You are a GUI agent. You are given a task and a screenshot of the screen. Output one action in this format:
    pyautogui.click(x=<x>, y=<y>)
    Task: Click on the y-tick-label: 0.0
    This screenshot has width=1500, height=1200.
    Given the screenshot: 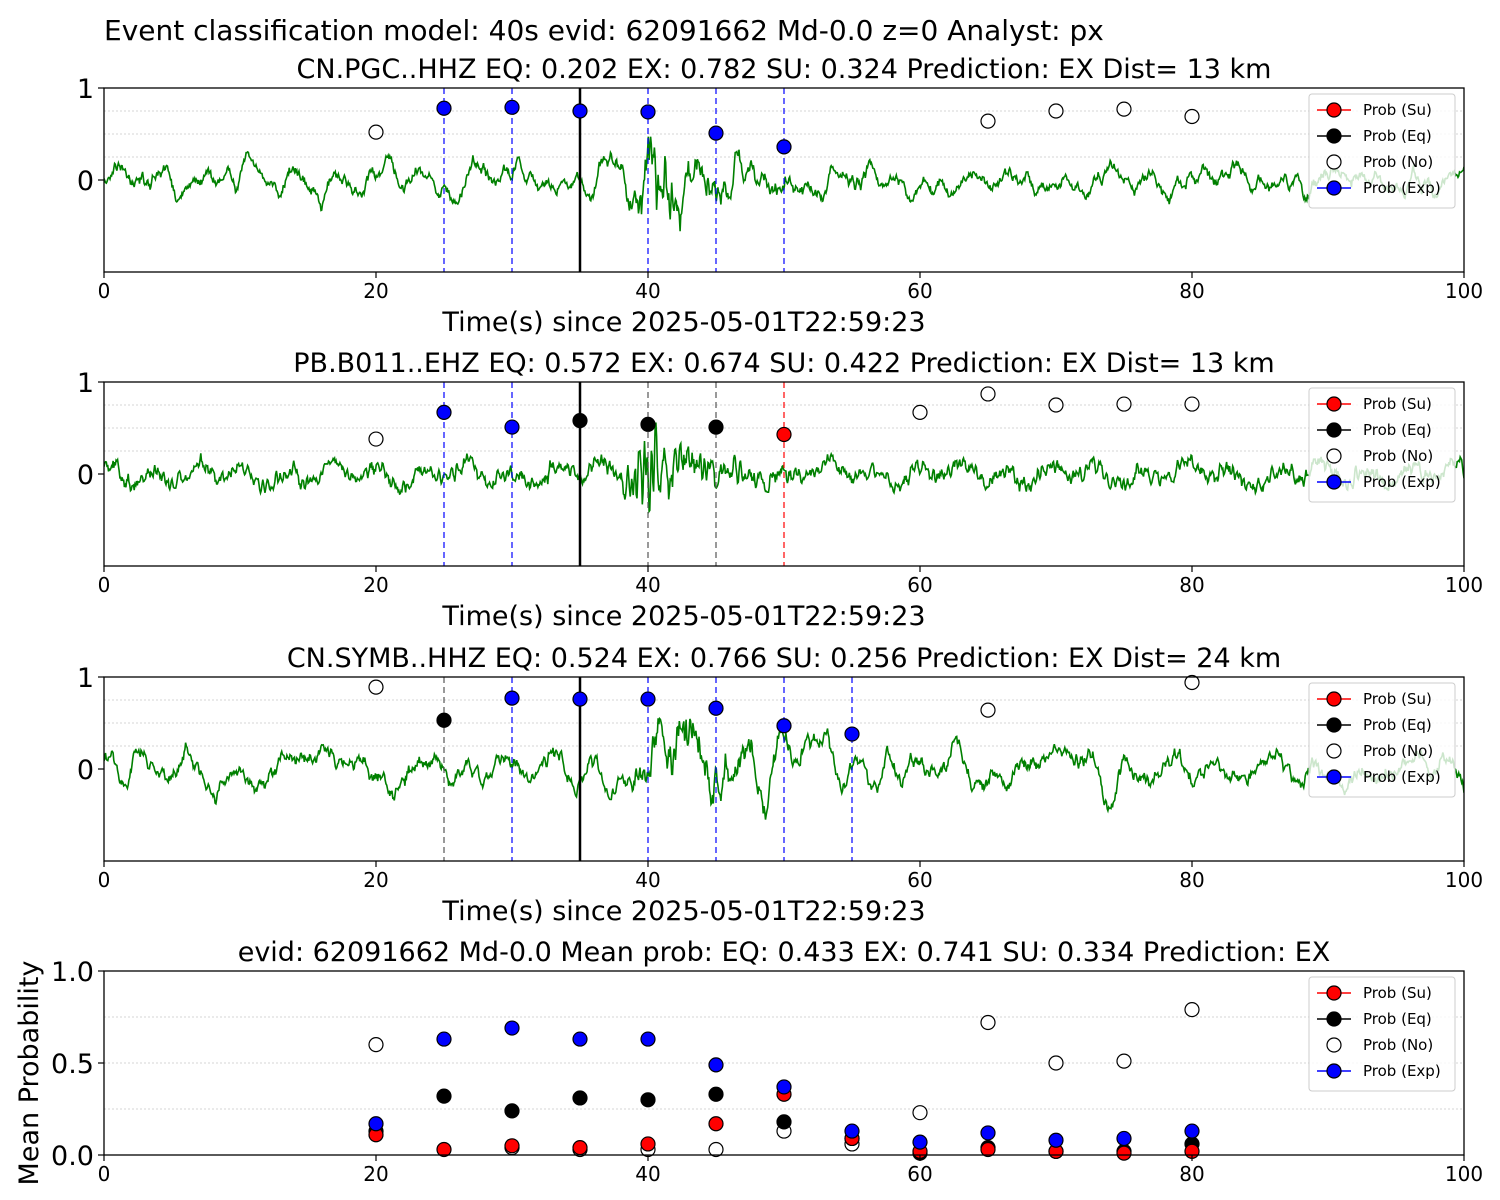 What is the action you would take?
    pyautogui.click(x=72, y=1156)
    